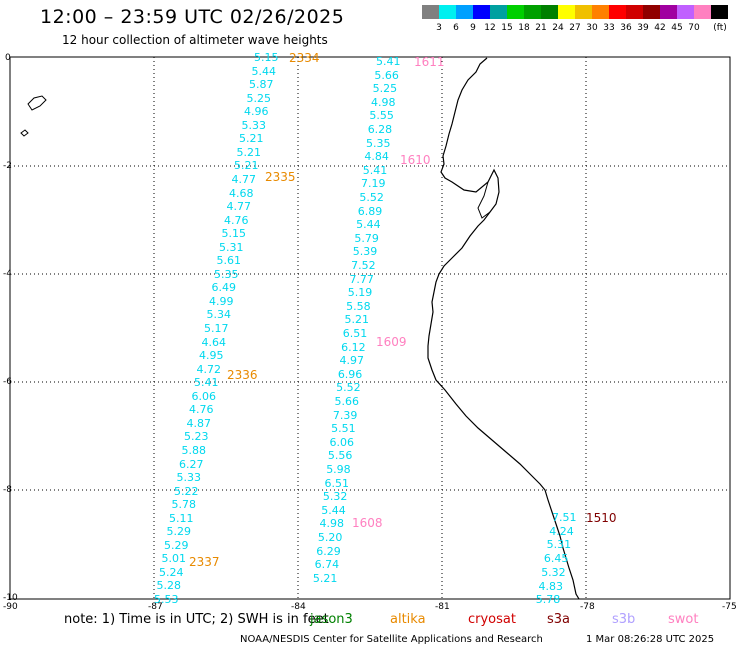  What do you see at coordinates (181, 518) in the screenshot?
I see `wave-height-value: 5.11` at bounding box center [181, 518].